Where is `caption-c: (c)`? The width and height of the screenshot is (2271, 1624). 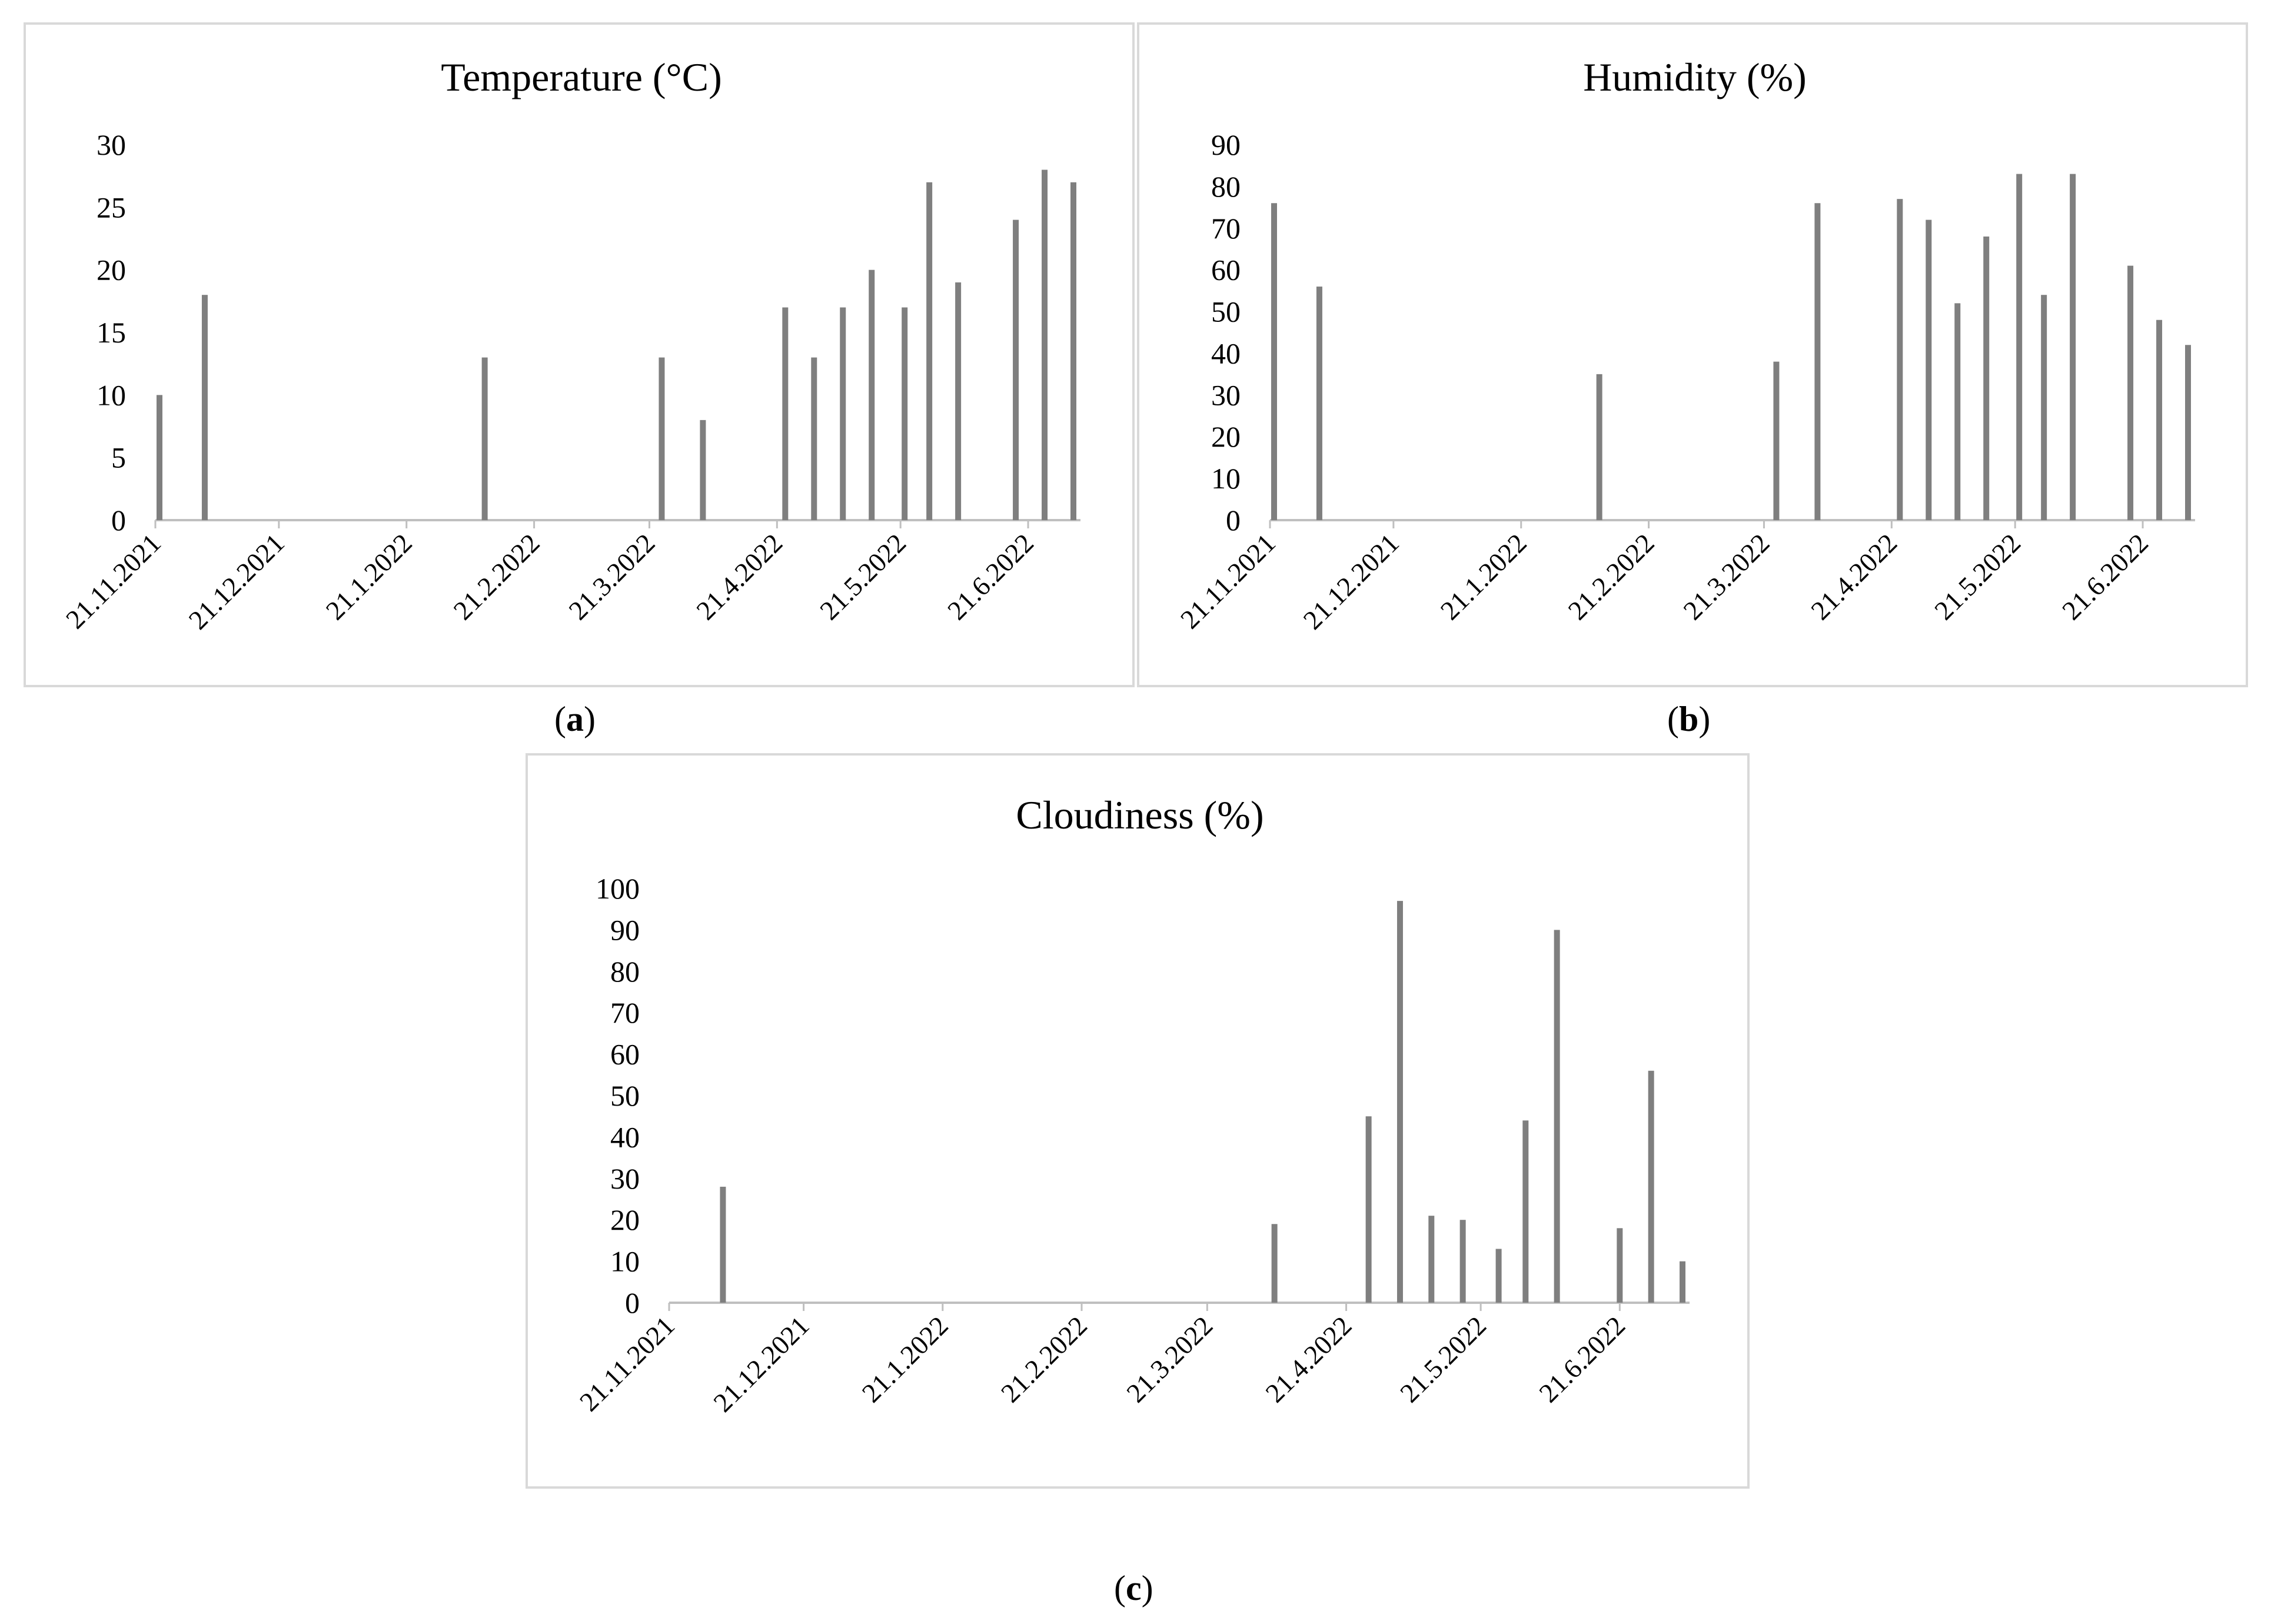 caption-c: (c) is located at coordinates (1133, 1588).